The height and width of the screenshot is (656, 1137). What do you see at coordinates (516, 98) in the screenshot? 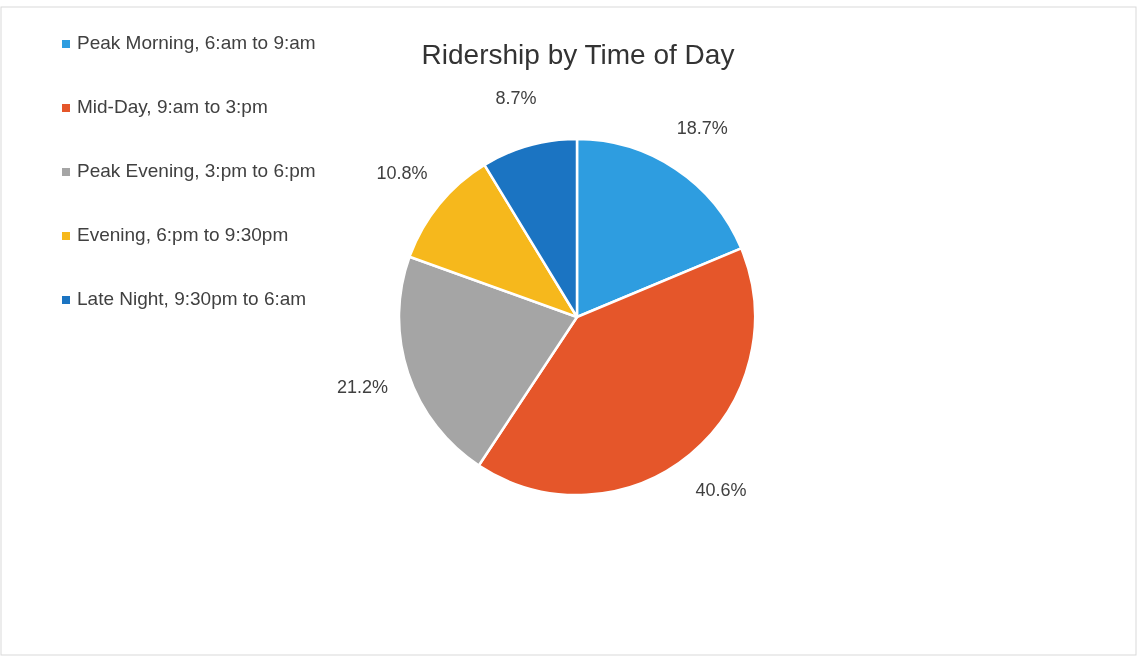
I see `data-label: 8.7%` at bounding box center [516, 98].